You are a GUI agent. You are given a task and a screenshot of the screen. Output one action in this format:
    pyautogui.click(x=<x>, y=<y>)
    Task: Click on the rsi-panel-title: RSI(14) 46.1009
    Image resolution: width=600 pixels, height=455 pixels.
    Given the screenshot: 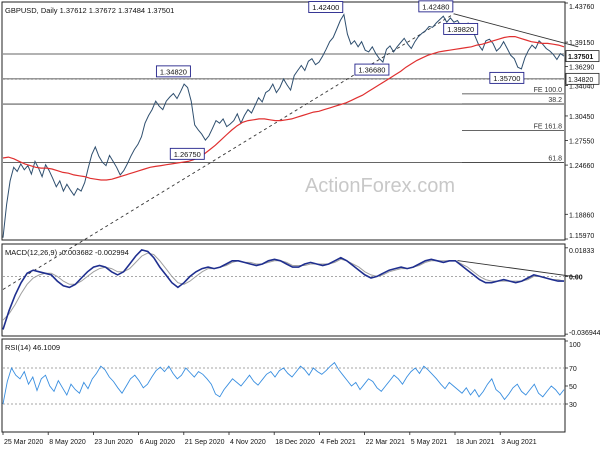 What is the action you would take?
    pyautogui.click(x=32, y=347)
    